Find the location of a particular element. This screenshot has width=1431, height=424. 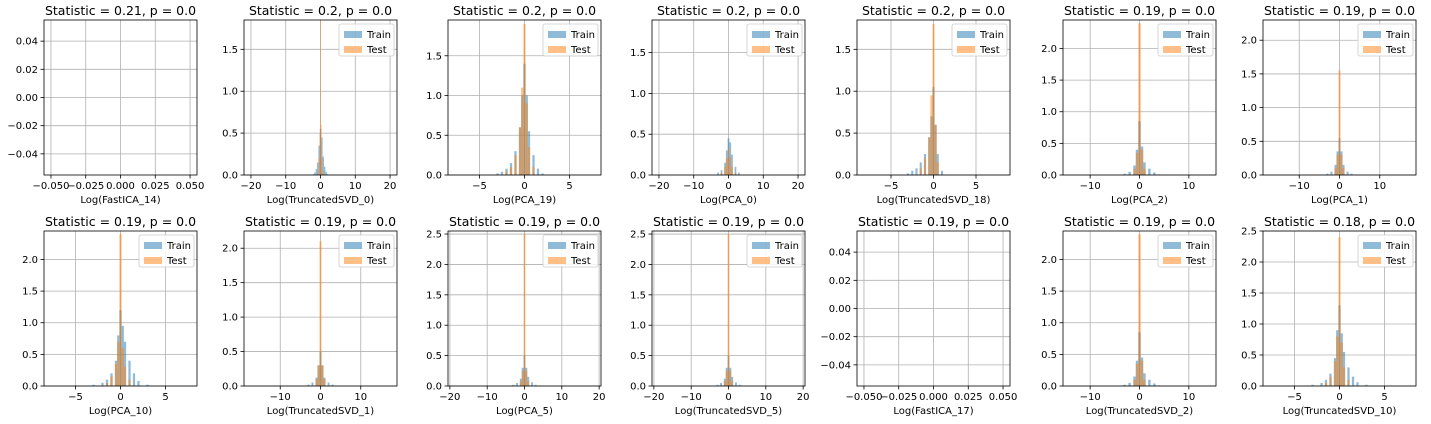

y-tick-label: 2.5 is located at coordinates (434, 235).